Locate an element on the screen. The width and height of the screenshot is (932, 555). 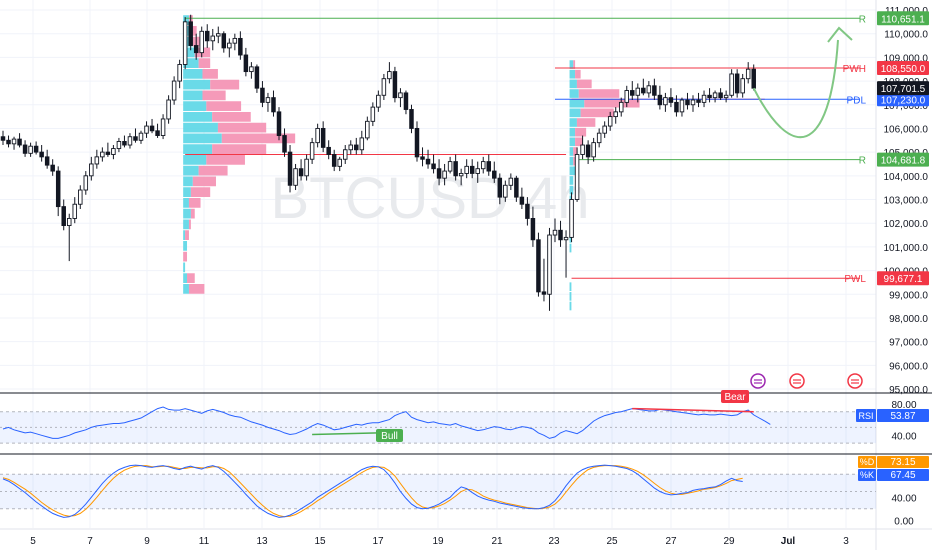
price-level-value: 108,550.0 is located at coordinates (903, 69).